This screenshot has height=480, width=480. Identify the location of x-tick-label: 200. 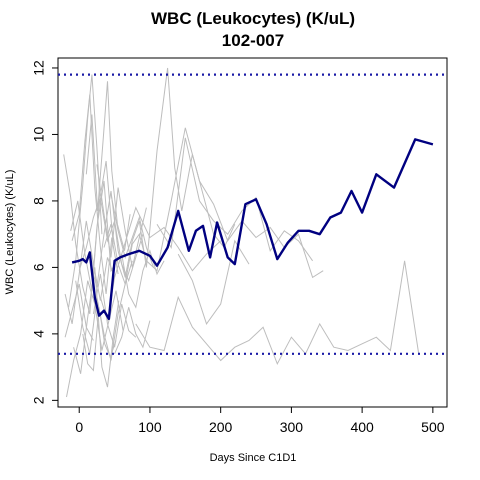
(221, 427).